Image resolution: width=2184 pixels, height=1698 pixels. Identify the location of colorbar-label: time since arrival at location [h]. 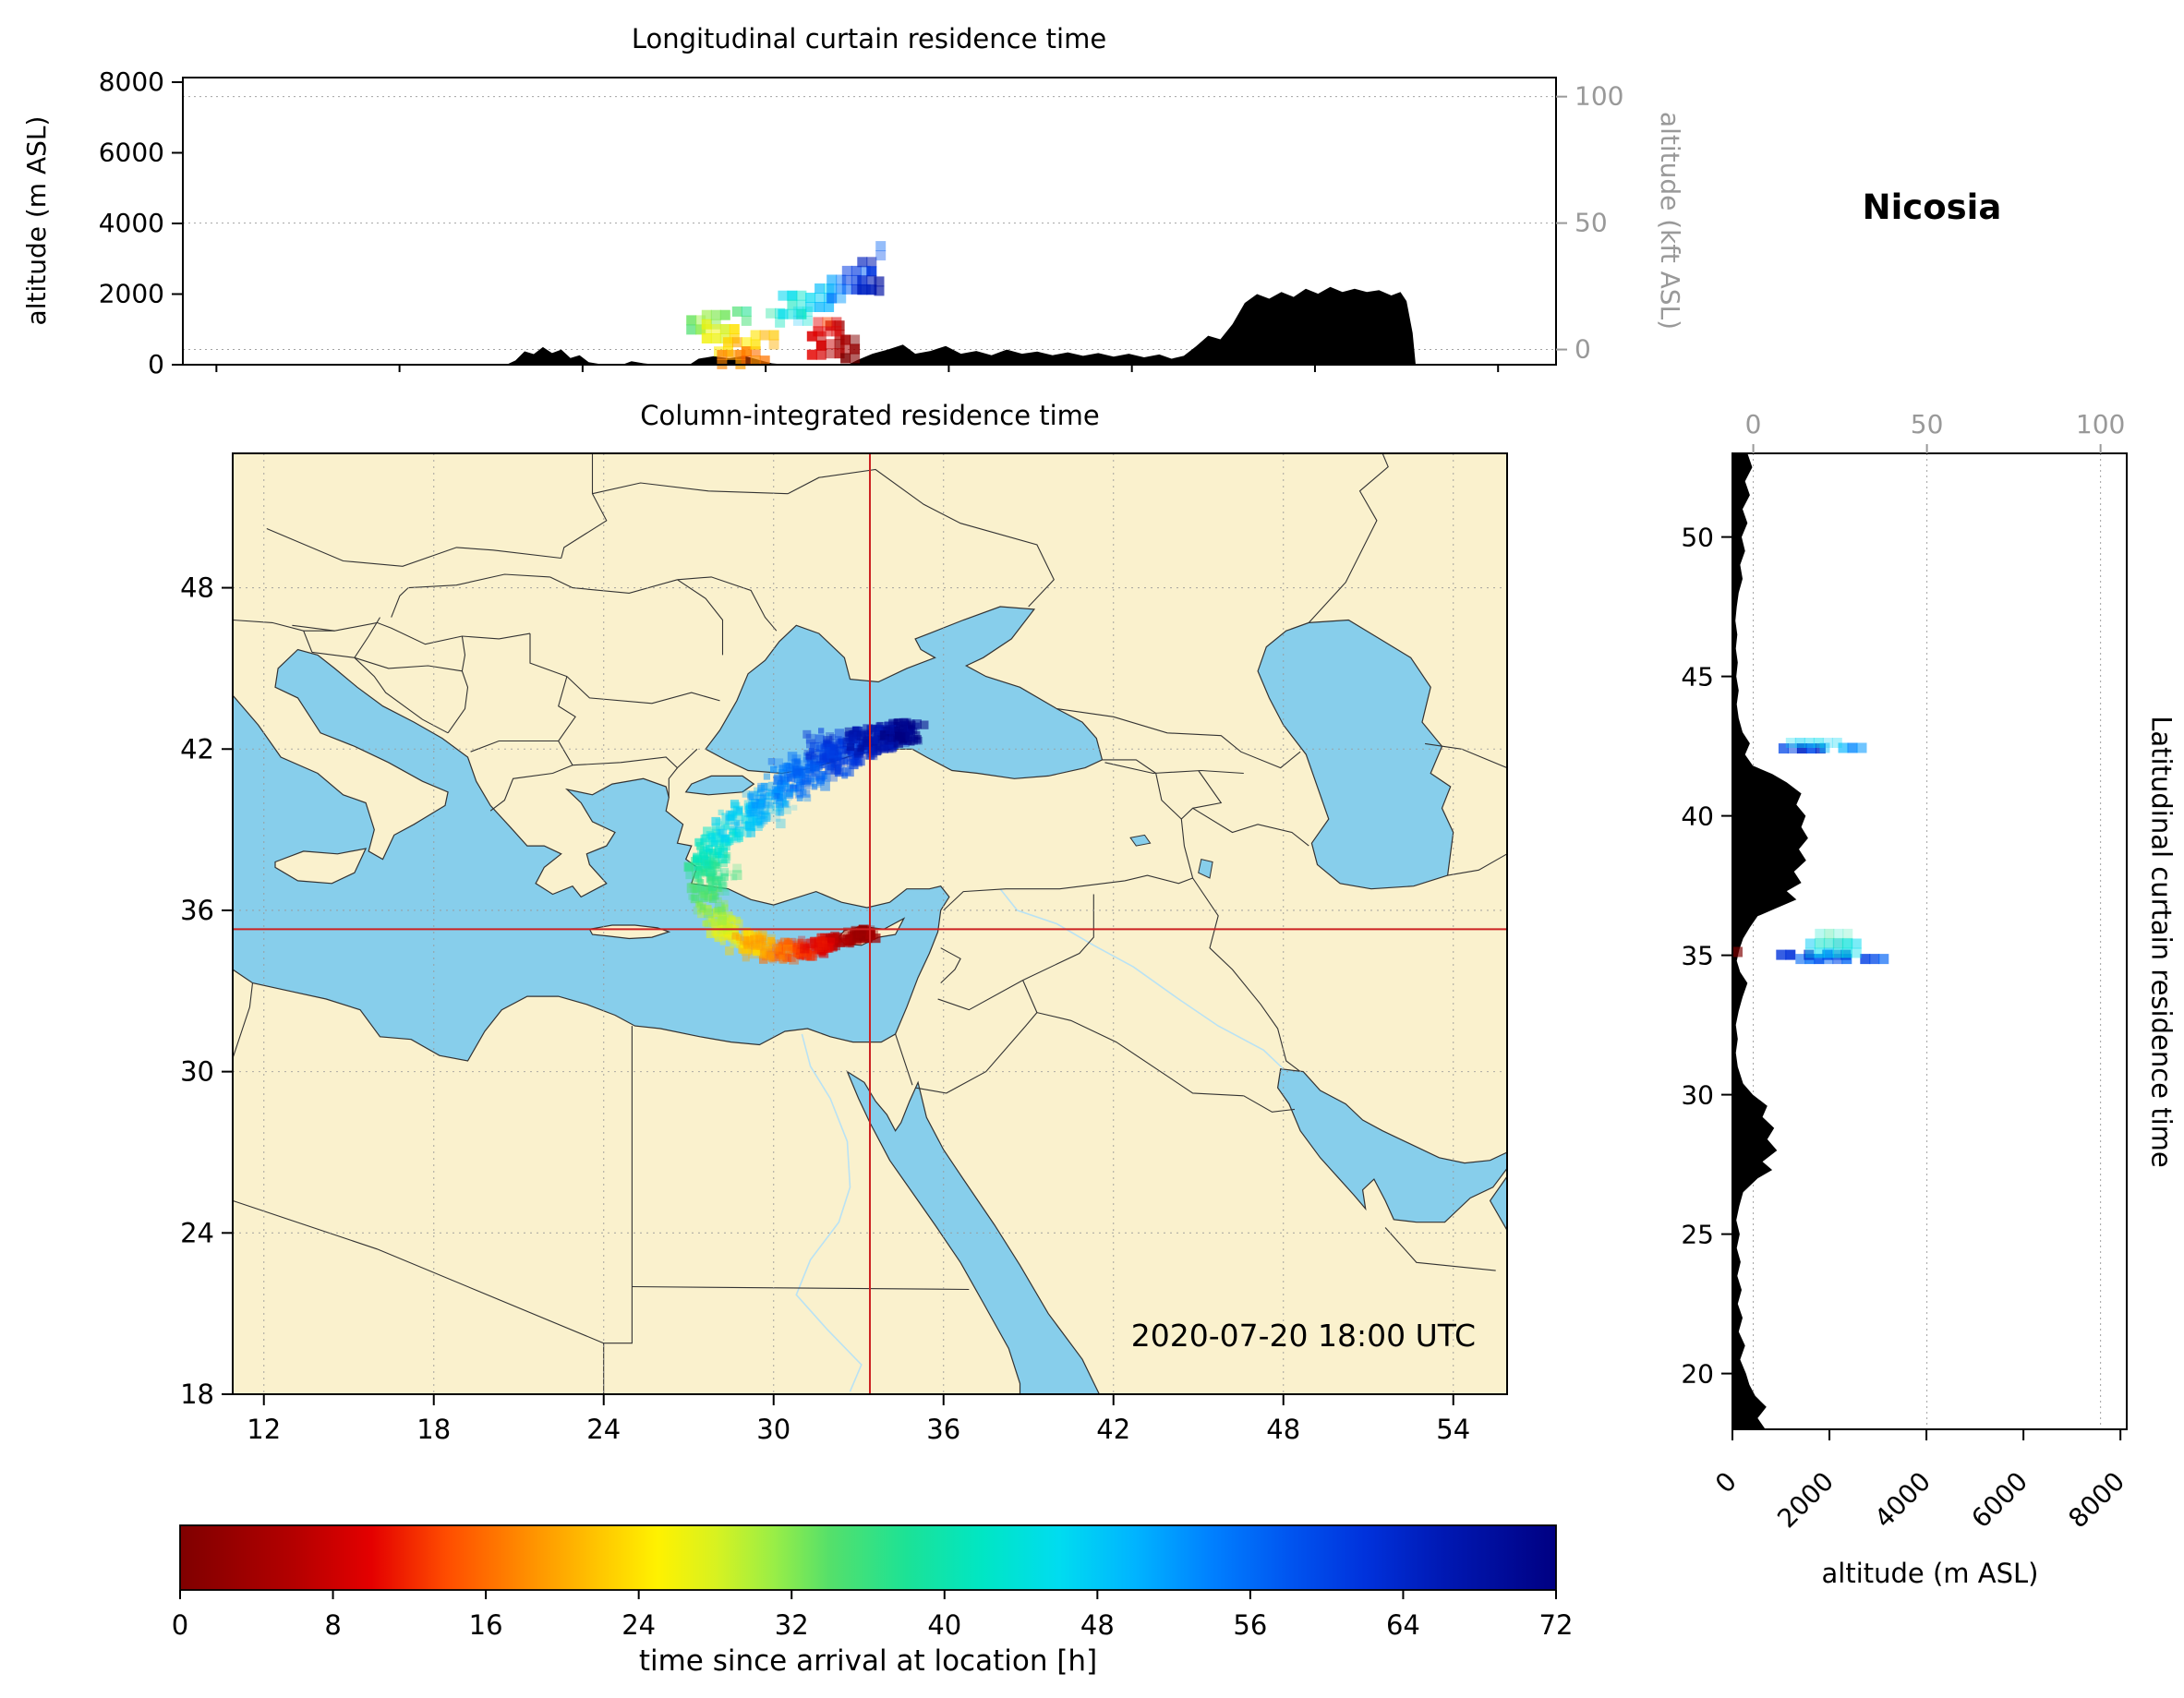
(868, 1661).